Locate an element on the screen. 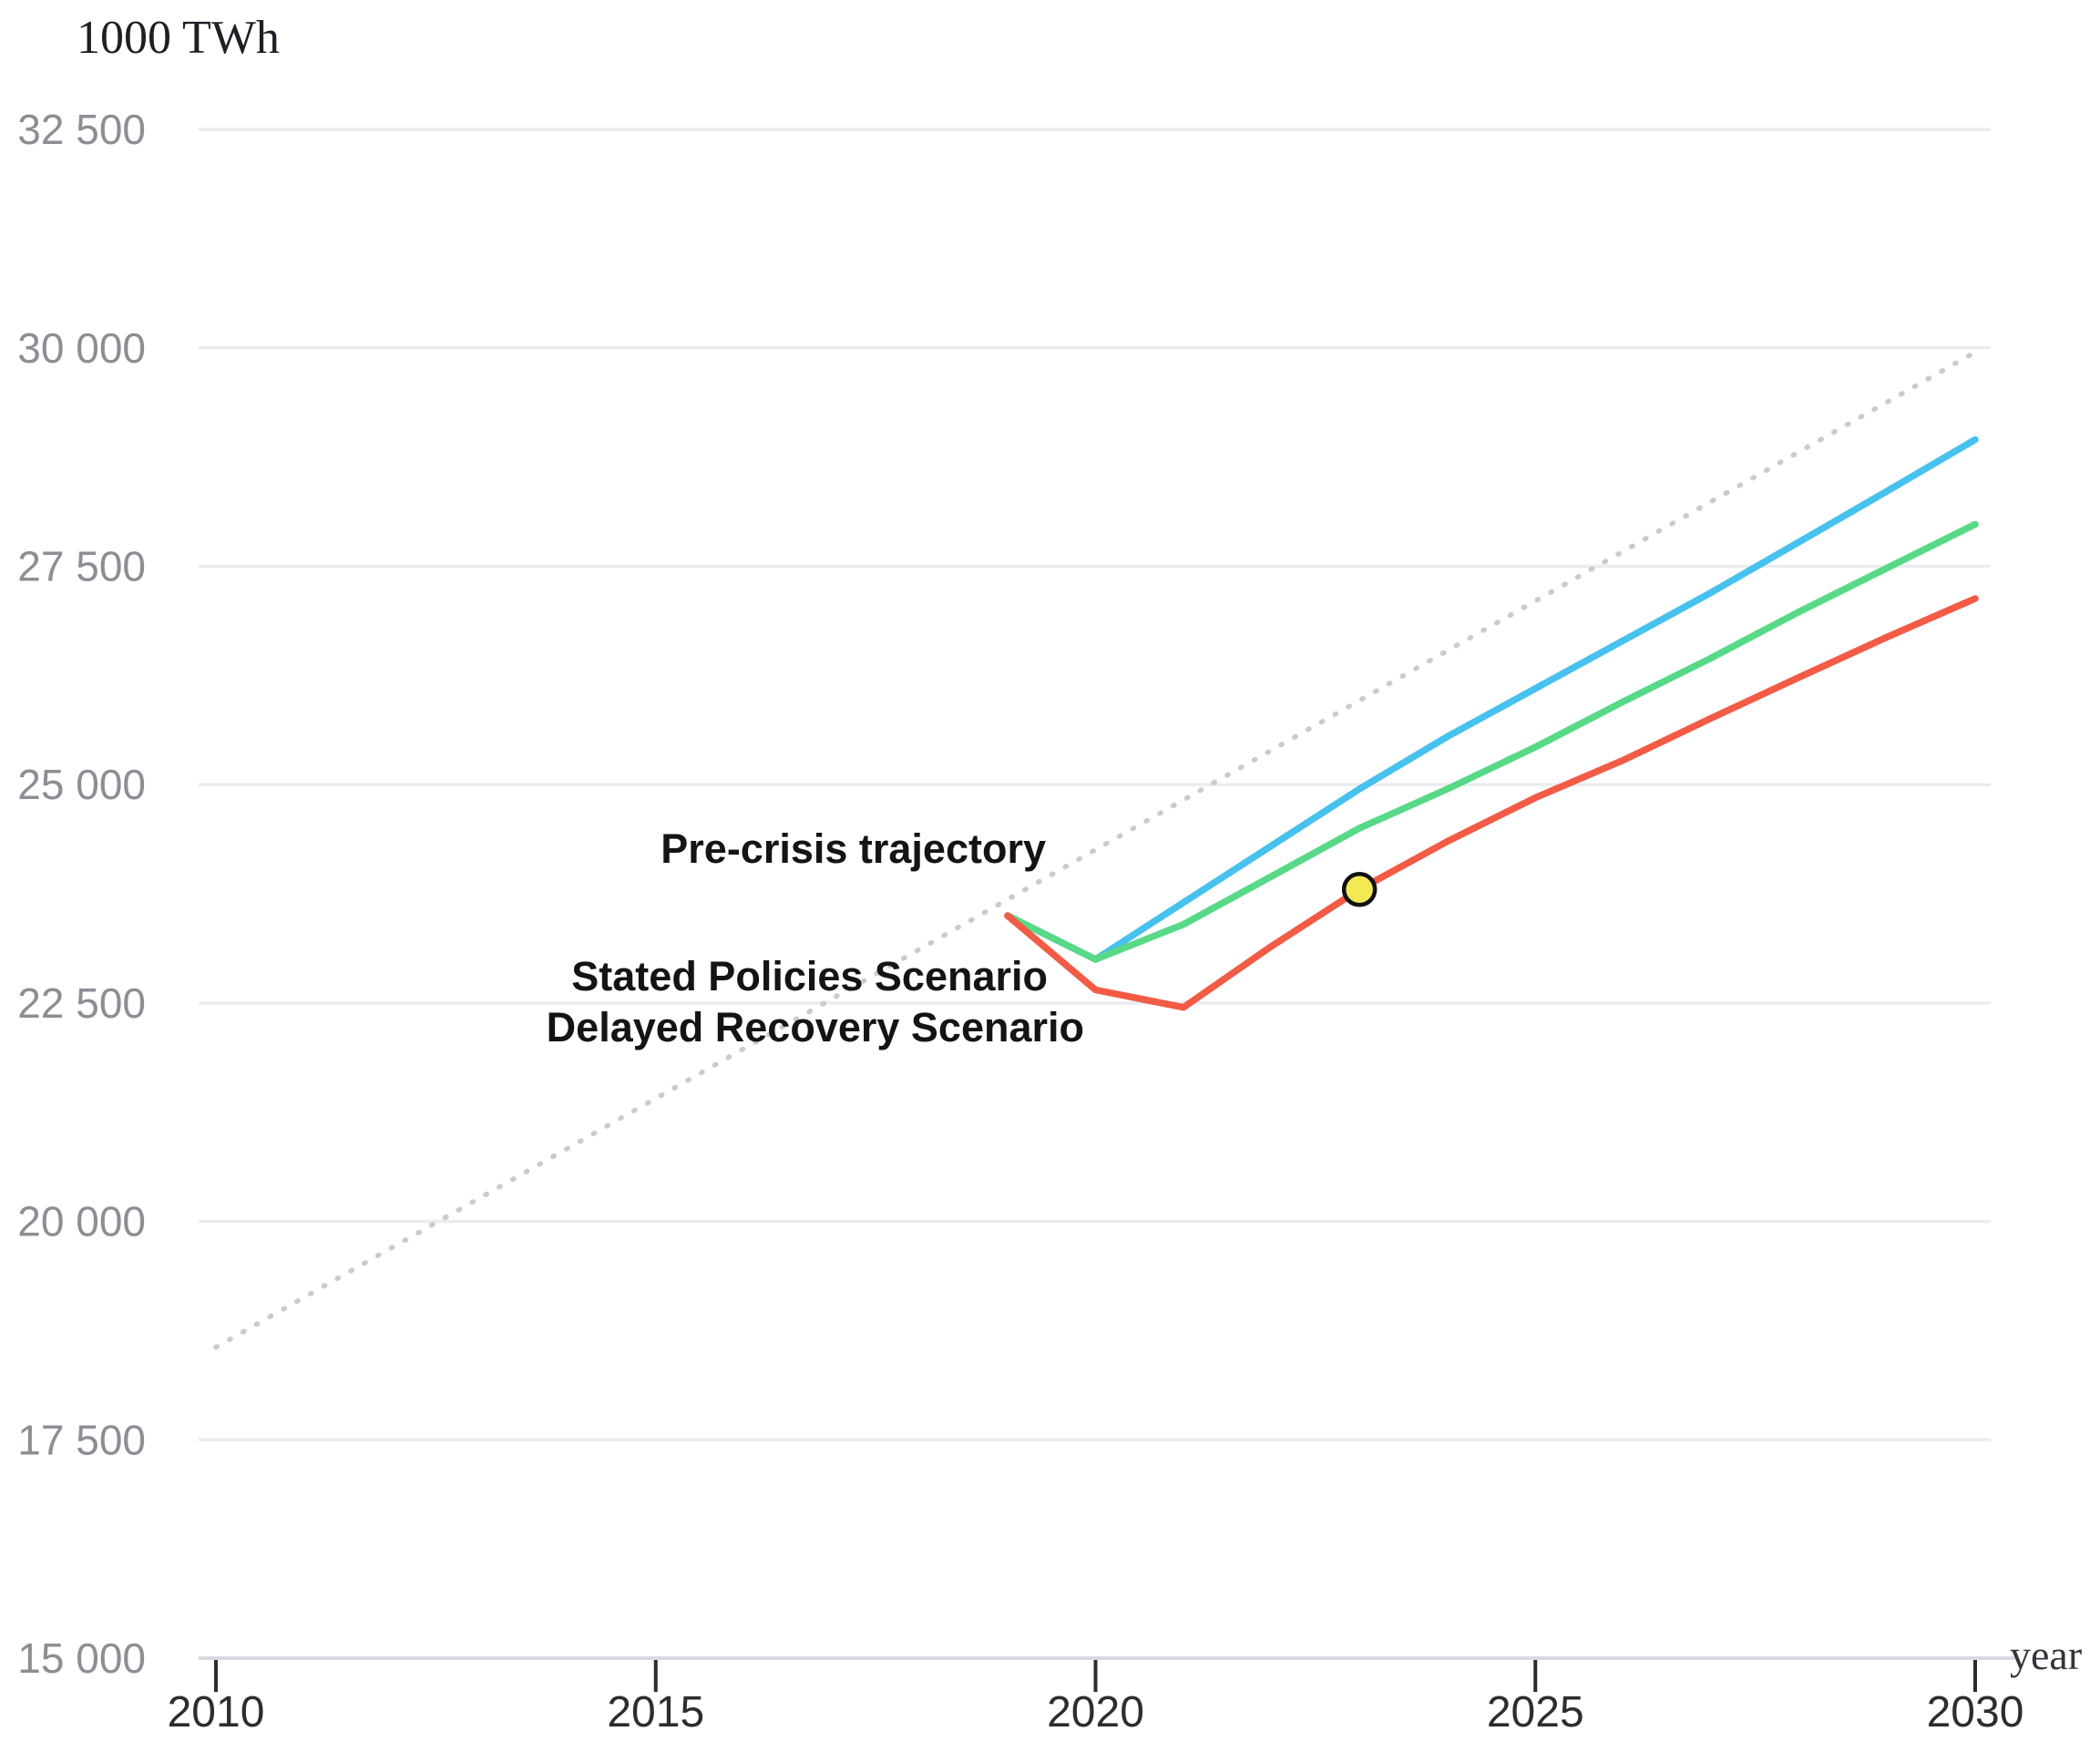  x-axis-tick-label: 2025 is located at coordinates (1536, 1712).